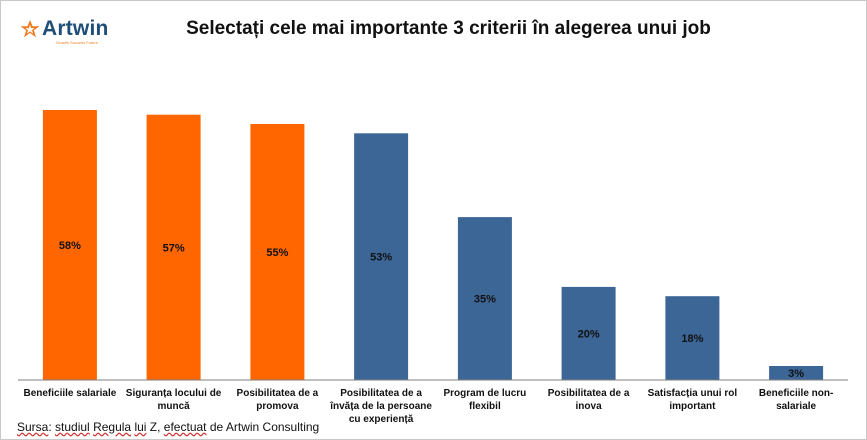  I want to click on category-label: Siguranța locului de muncă, so click(174, 400).